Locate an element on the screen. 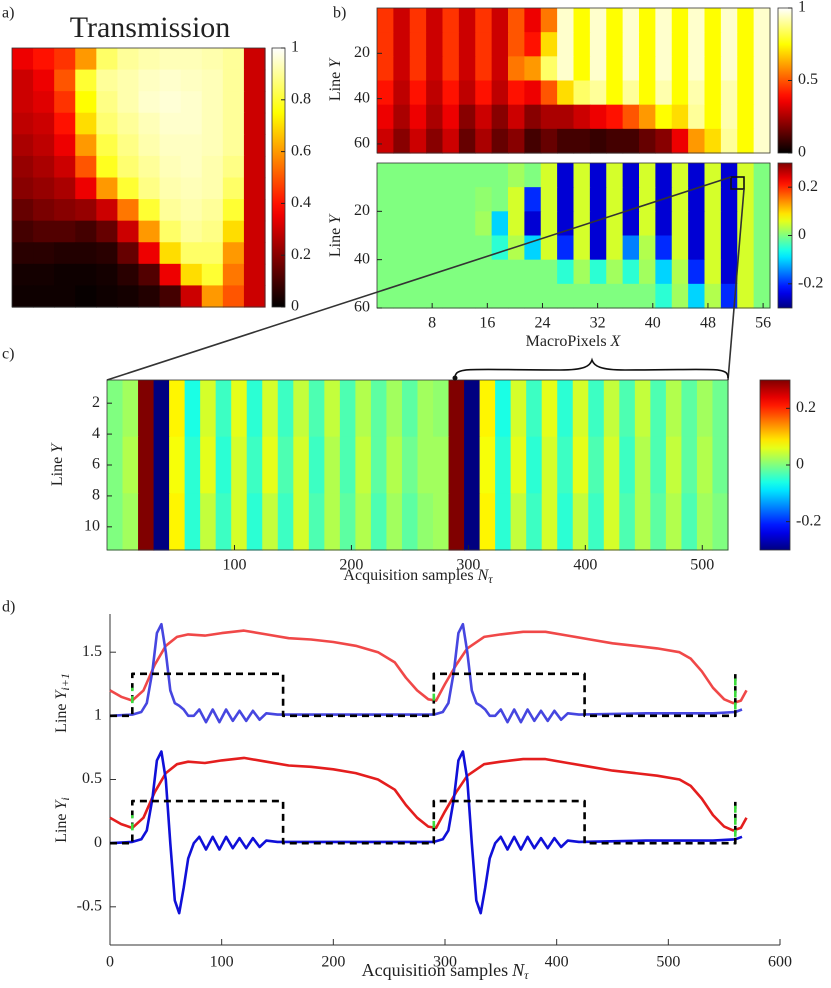  label-part: Line is located at coordinates (335, 242).